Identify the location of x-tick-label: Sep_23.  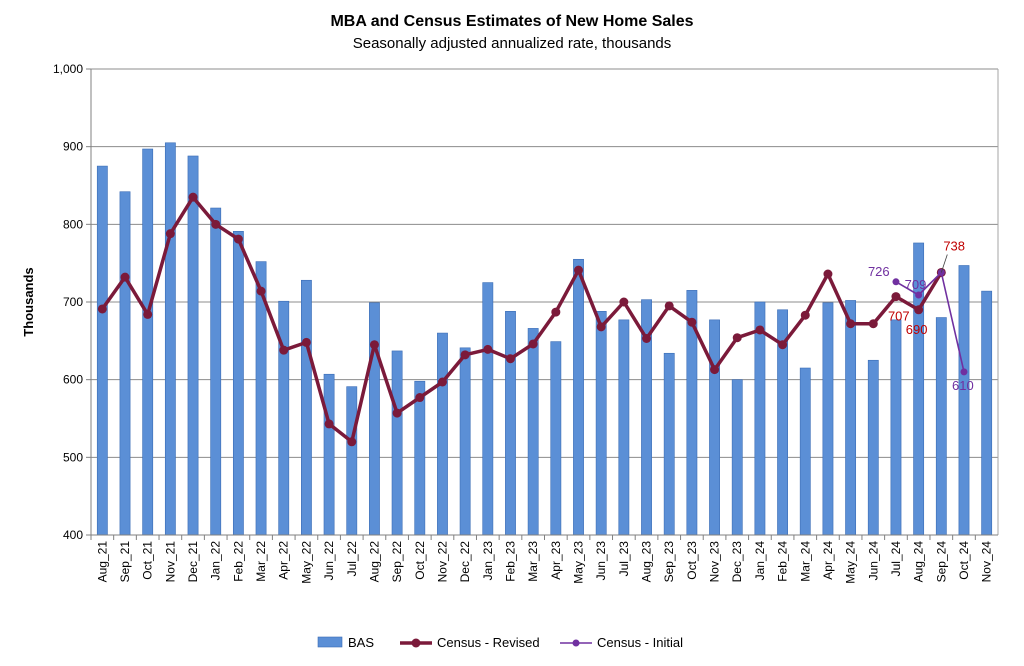
(669, 562).